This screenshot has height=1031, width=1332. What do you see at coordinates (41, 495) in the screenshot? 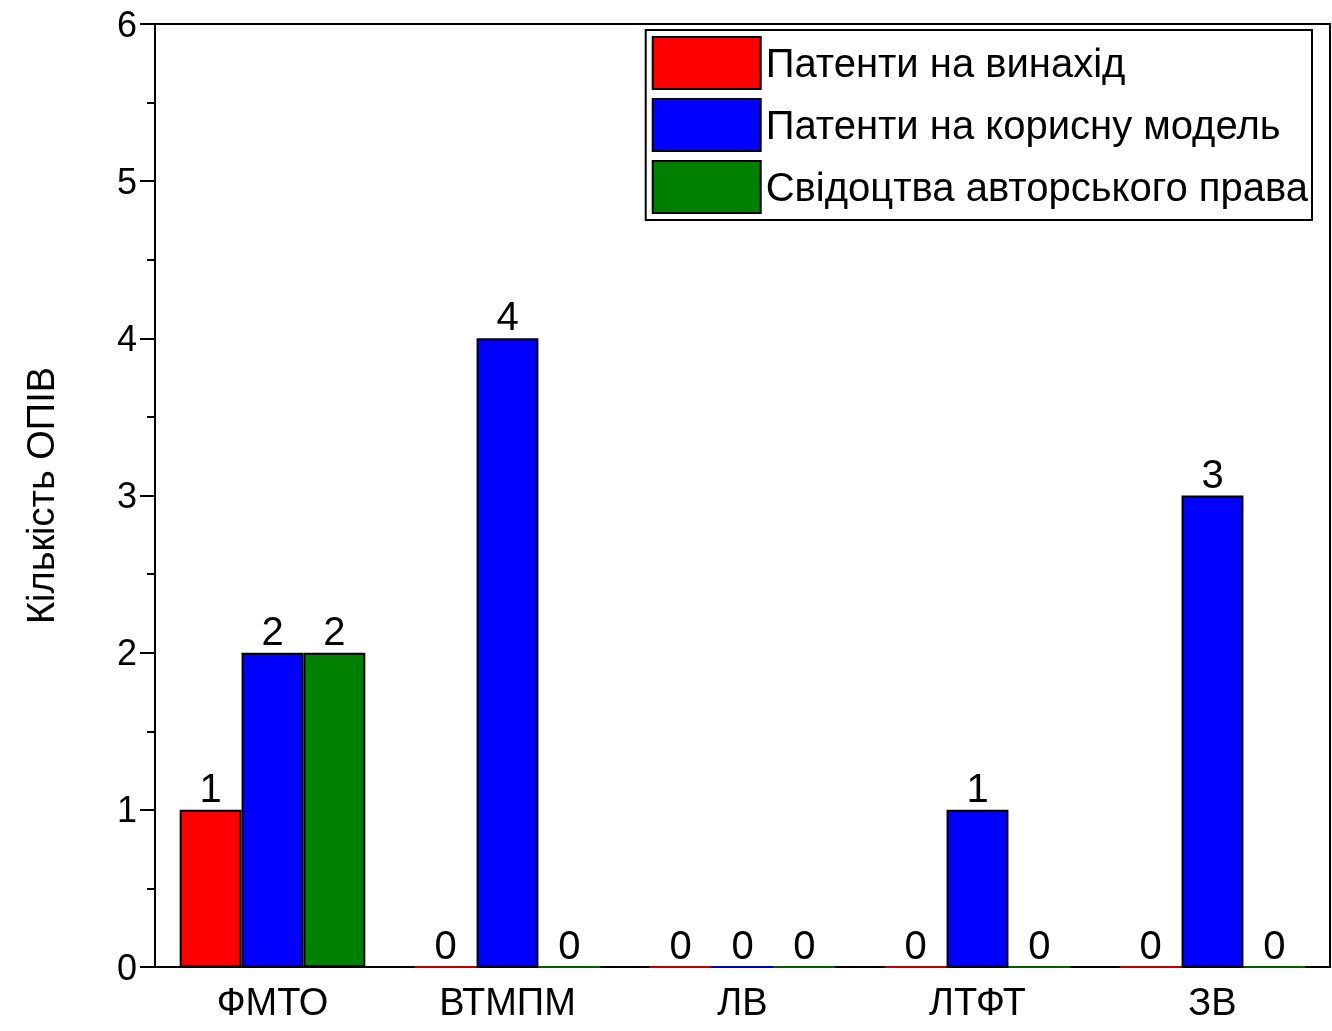
I see `y-axis-title: Кількість ОПІВ` at bounding box center [41, 495].